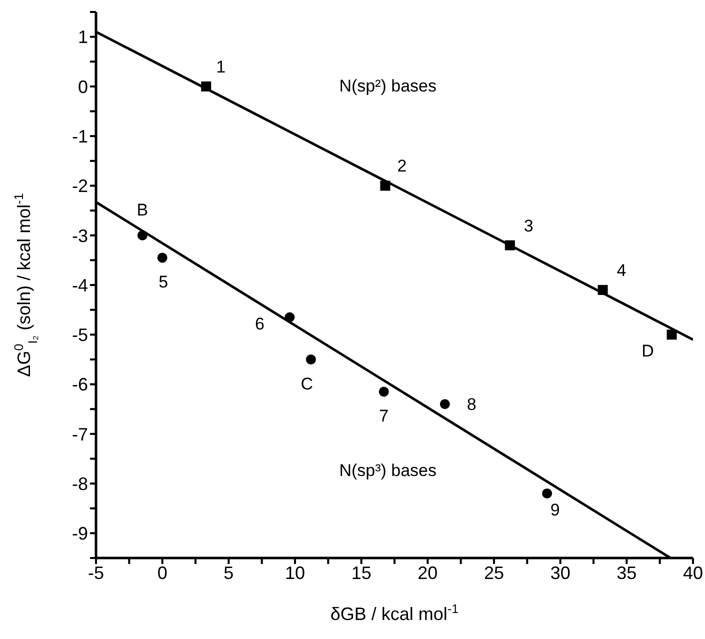 The image size is (705, 639). I want to click on y-tick-label: -3, so click(80, 236).